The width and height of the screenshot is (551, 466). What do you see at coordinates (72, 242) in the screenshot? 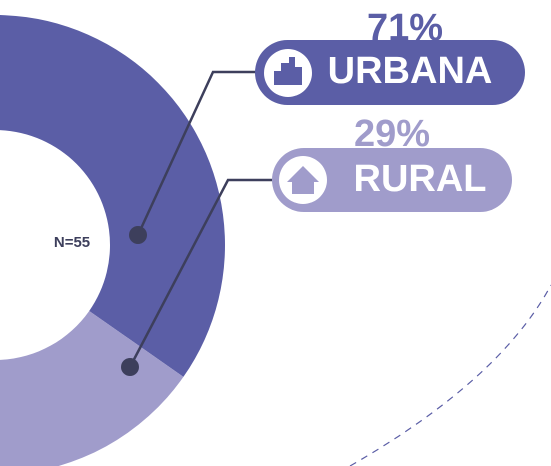
I see `center-label: N=55` at bounding box center [72, 242].